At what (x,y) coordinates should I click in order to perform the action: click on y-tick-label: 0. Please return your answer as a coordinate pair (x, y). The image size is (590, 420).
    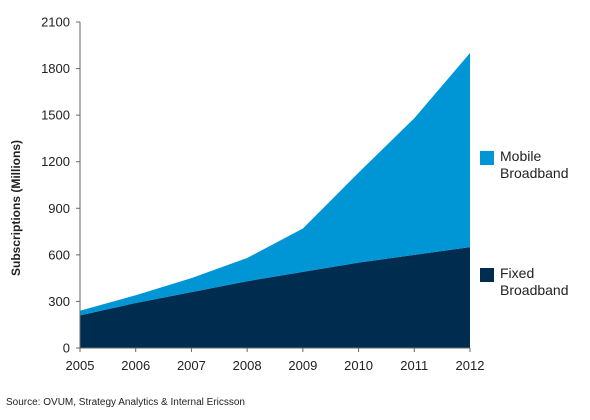
    Looking at the image, I should click on (66, 348).